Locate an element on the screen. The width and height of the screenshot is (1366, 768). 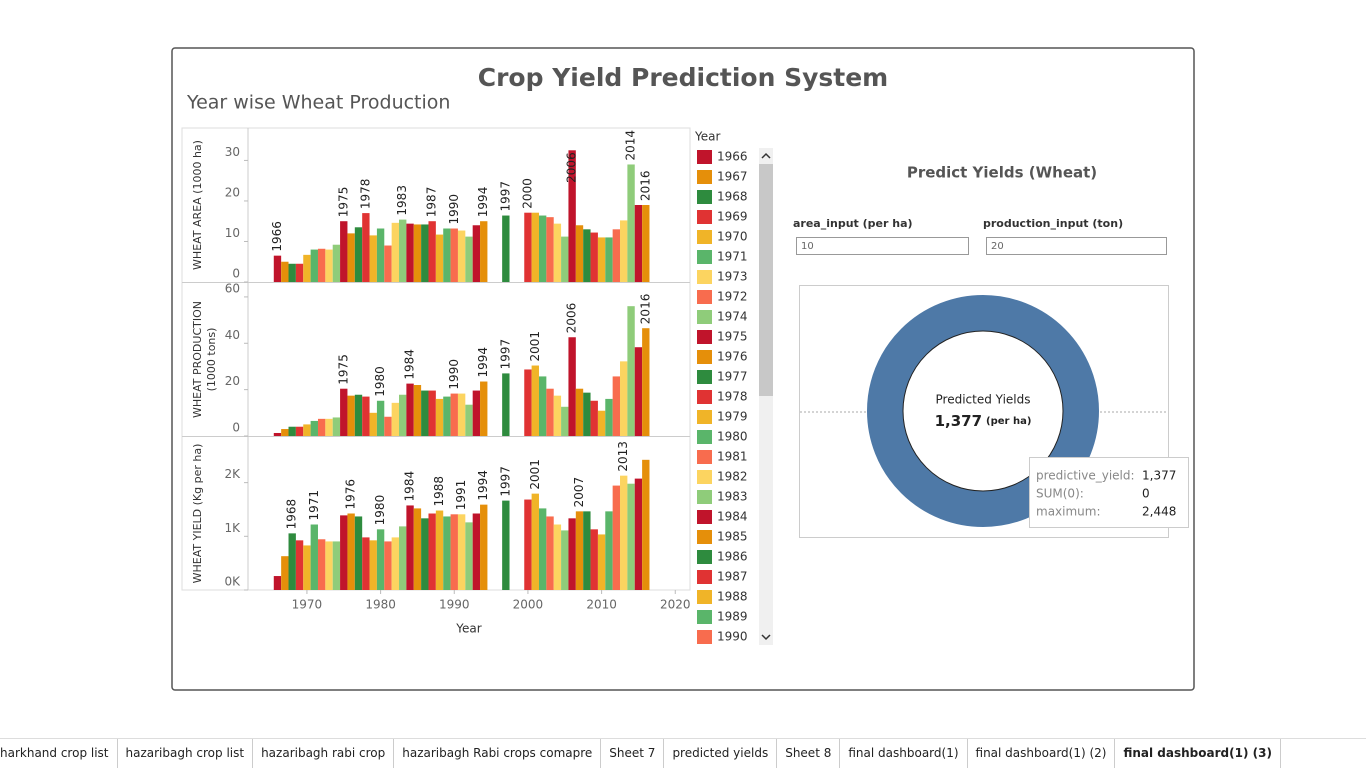
bar-label: 1971 is located at coordinates (314, 505).